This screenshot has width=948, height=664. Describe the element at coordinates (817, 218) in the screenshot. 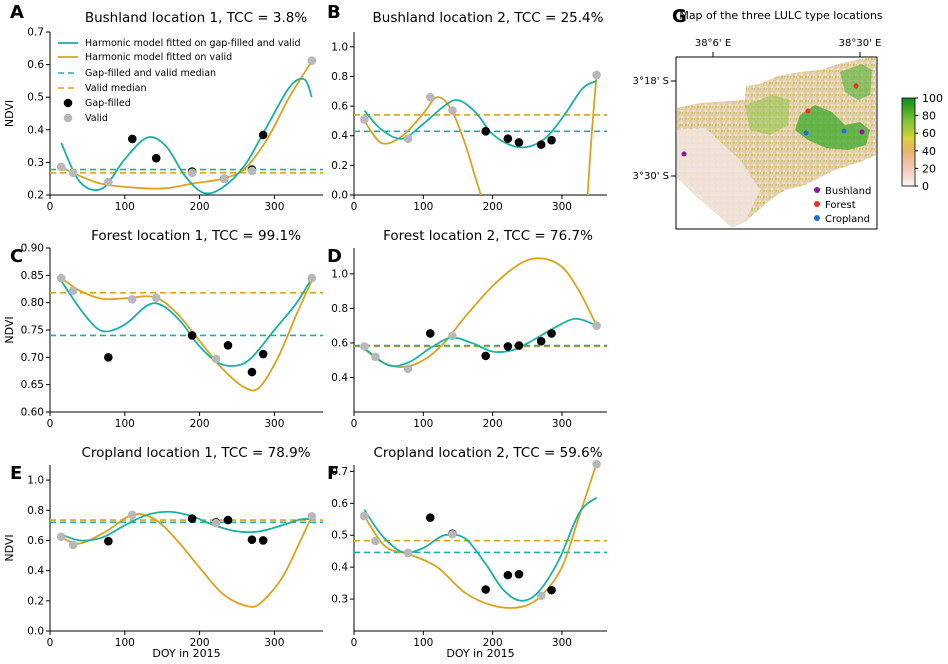

I see `map-legend-dot-cropland` at that location.